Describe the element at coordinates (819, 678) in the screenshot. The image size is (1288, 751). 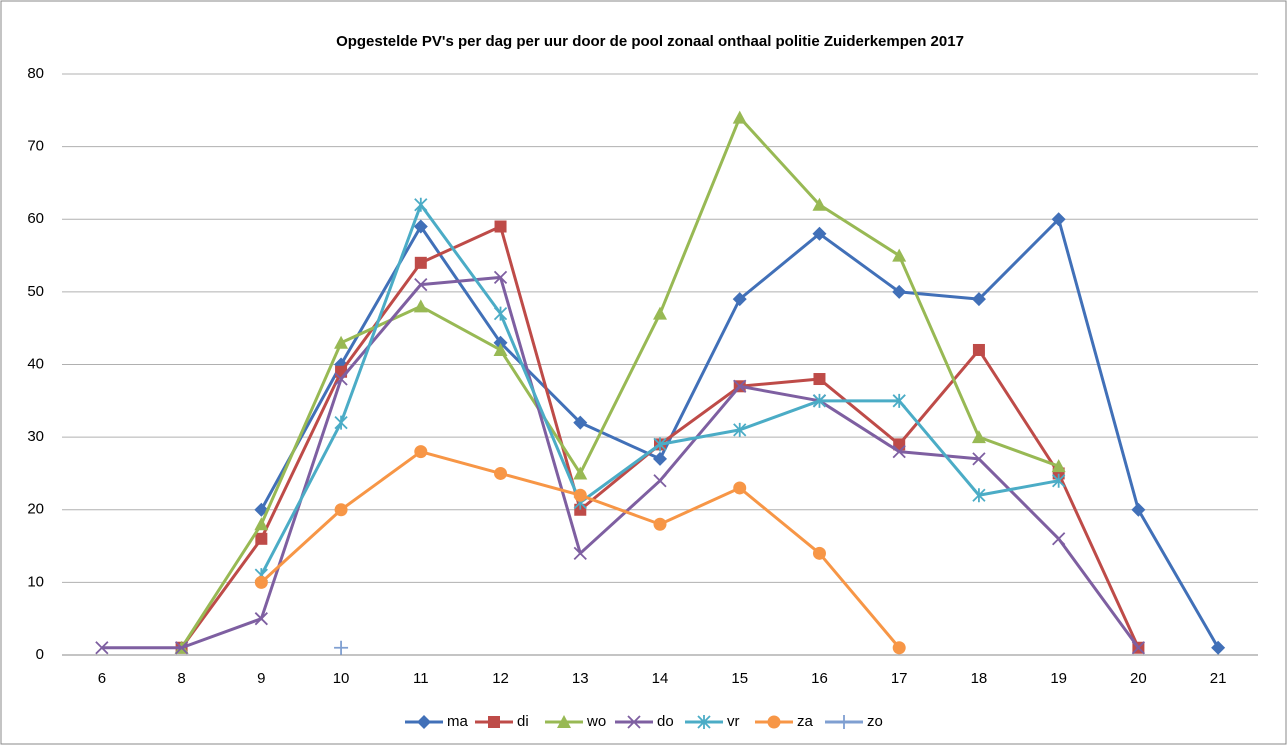
I see `x-tick-label: 16` at that location.